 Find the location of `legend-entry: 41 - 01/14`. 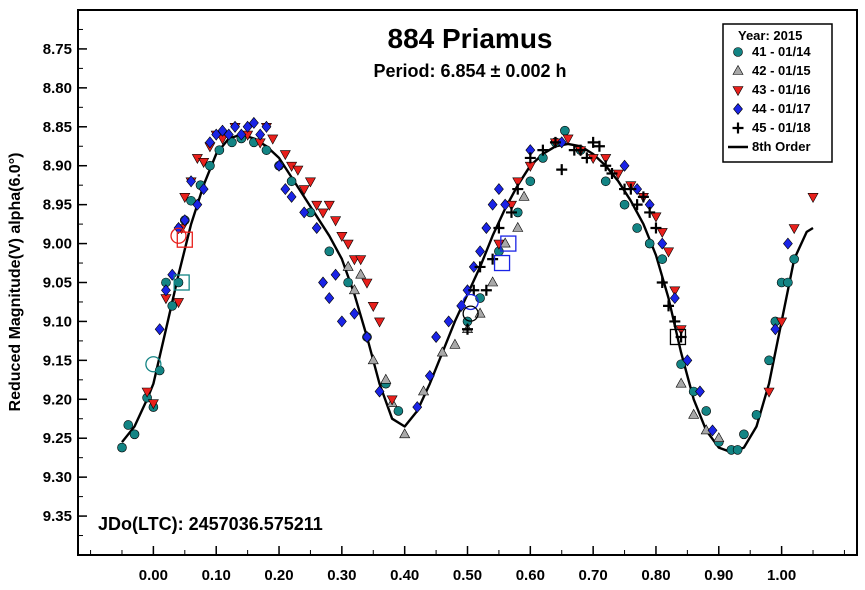

legend-entry: 41 - 01/14 is located at coordinates (772, 51).